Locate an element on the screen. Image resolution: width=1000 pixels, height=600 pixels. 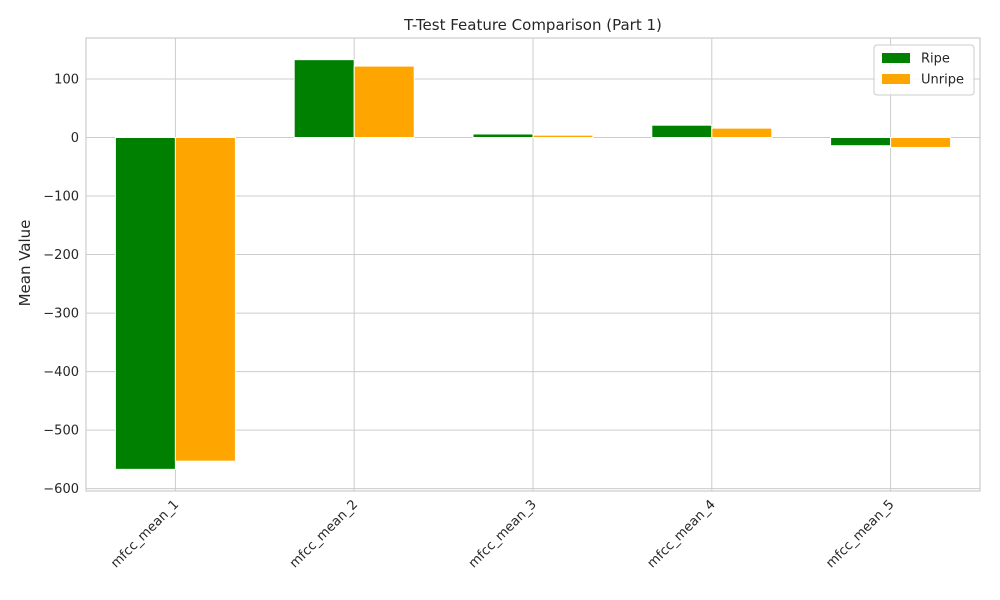
x-tick-label: mfcc_mean_4 is located at coordinates (682, 534).